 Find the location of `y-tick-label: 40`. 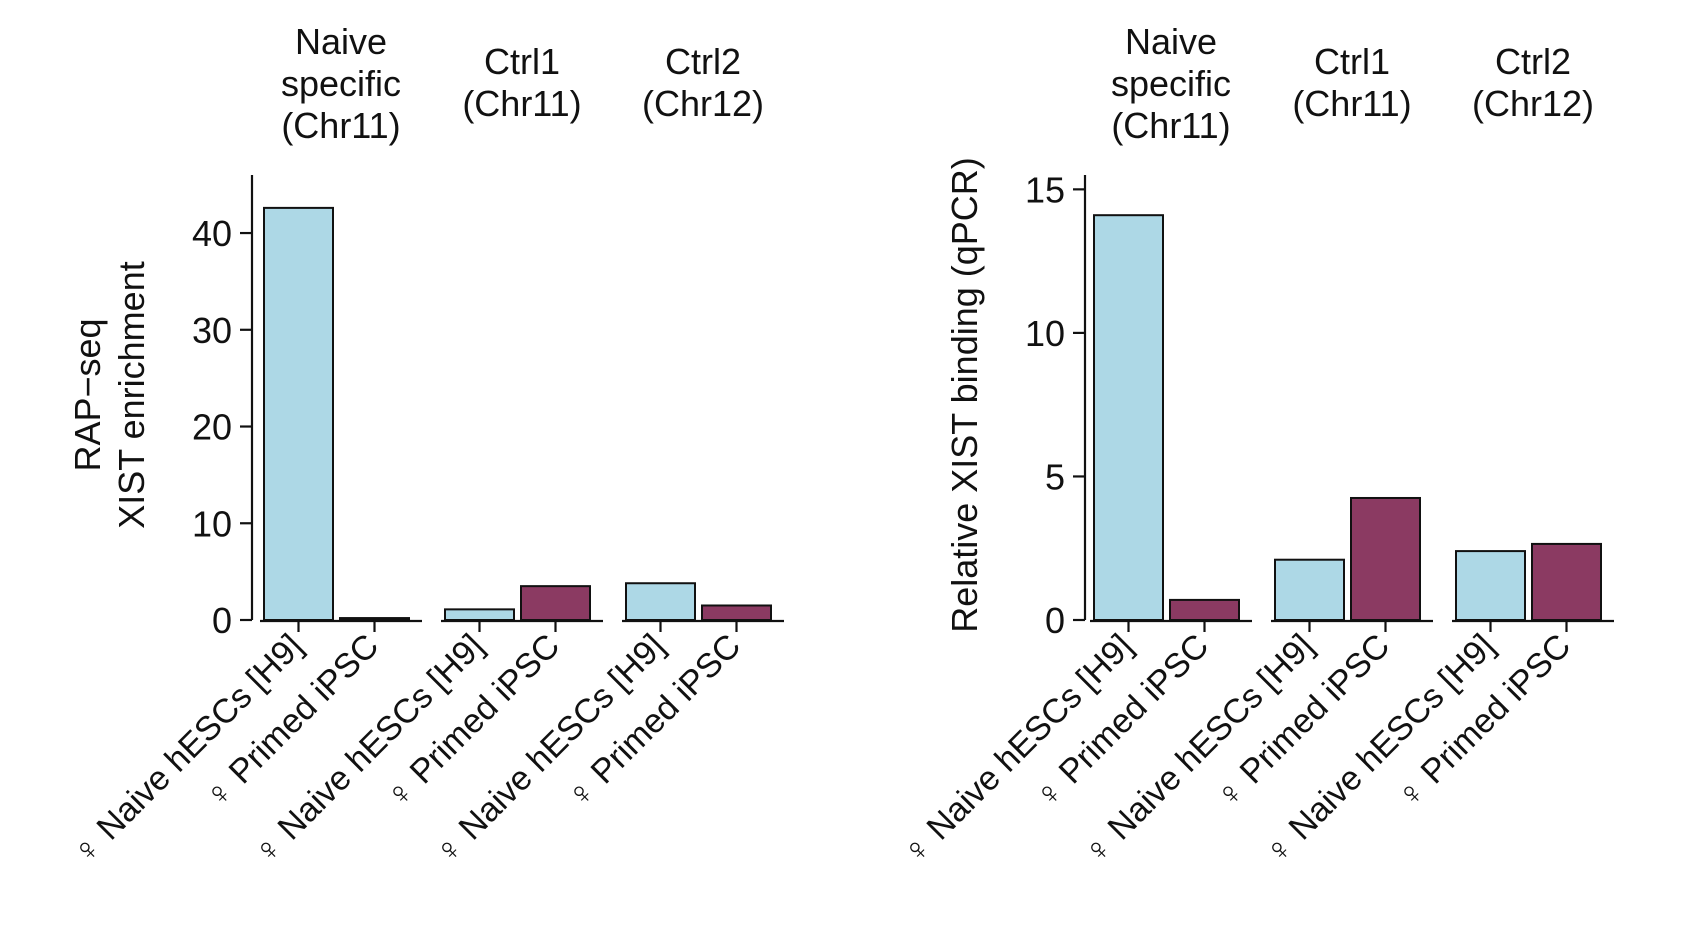

y-tick-label: 40 is located at coordinates (212, 233).